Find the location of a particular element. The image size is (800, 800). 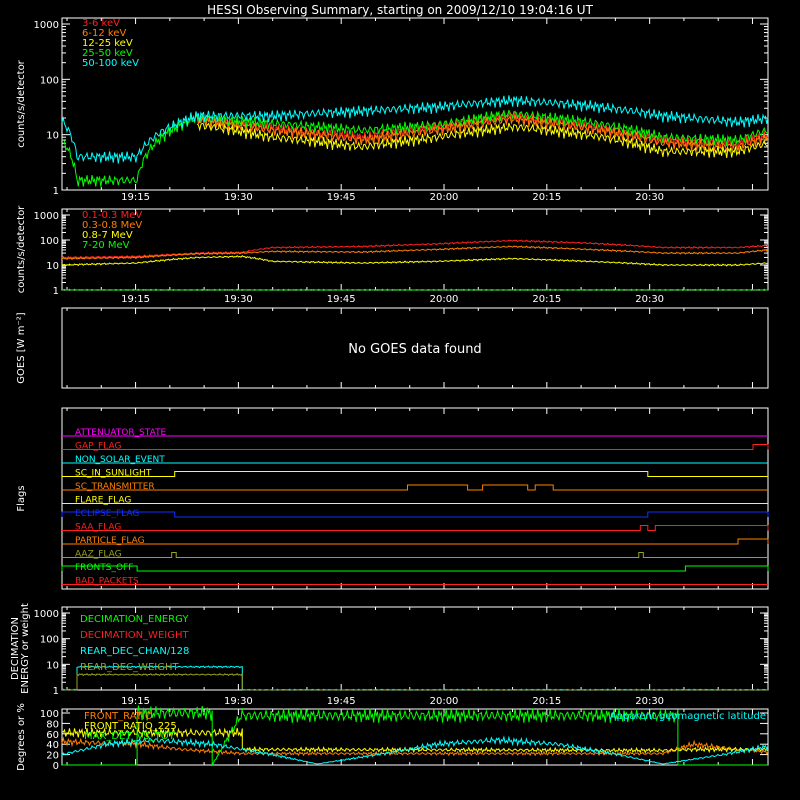

y-tick-label: 60 is located at coordinates (52, 735).